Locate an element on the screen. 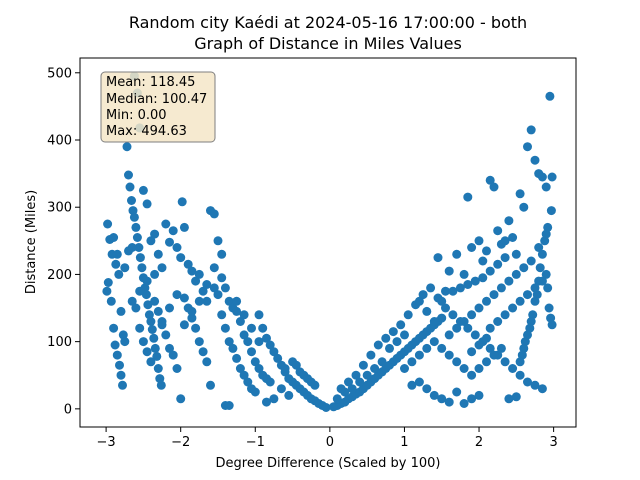 This screenshot has height=480, width=640. x-tick-label: 3 is located at coordinates (553, 442).